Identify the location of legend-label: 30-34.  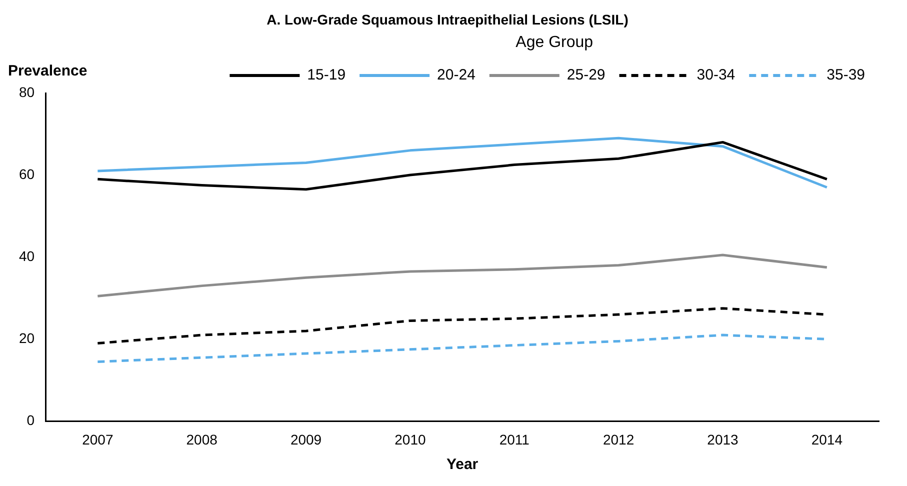
(716, 75).